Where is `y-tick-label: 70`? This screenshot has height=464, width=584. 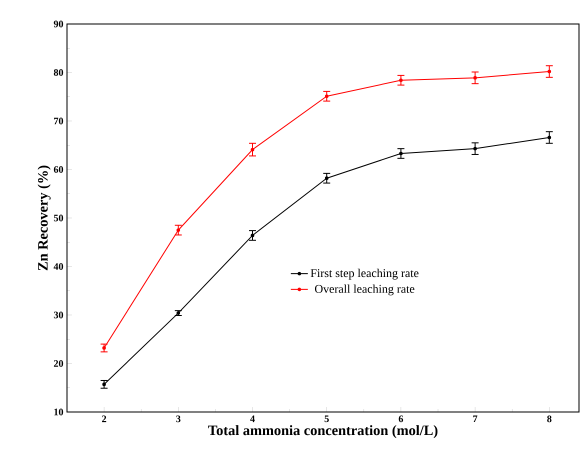 y-tick-label: 70 is located at coordinates (59, 121).